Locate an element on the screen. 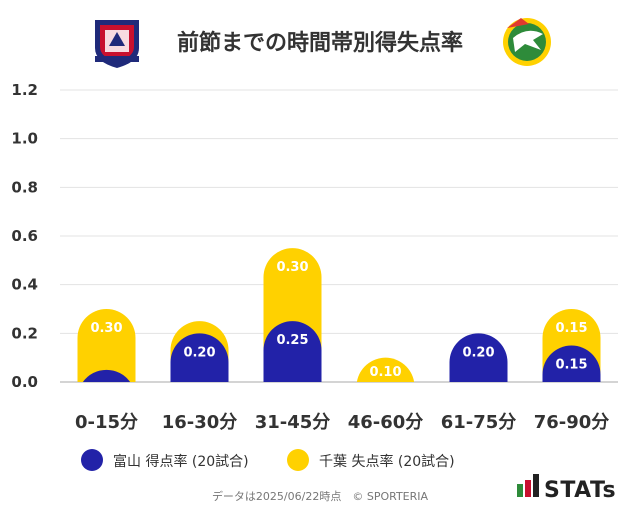 This screenshot has height=508, width=641. x-tick-label: 16-30分 is located at coordinates (200, 422).